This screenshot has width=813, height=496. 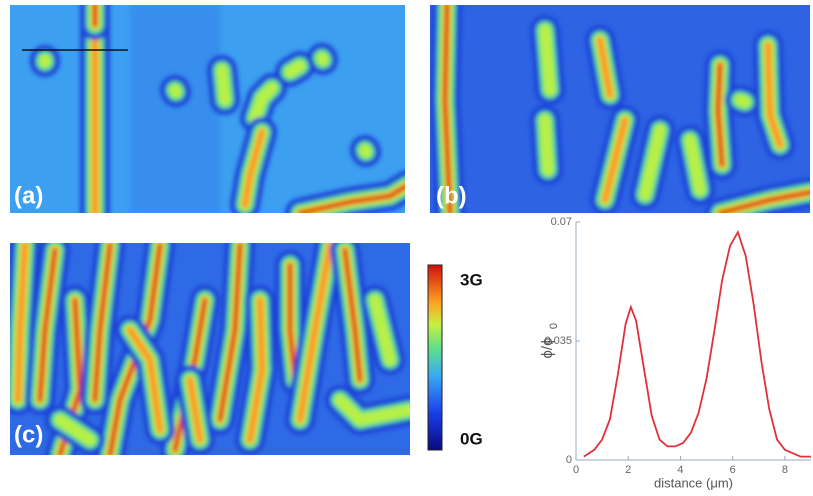 I want to click on panel-label: (c), so click(x=28, y=434).